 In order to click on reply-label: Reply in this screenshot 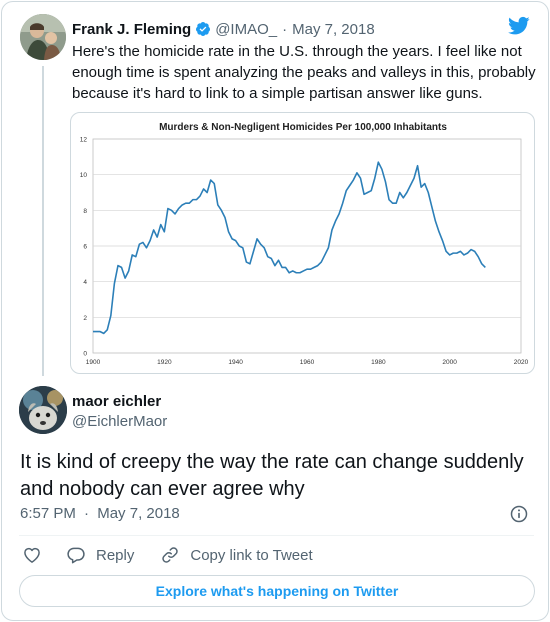, I will do `click(115, 555)`.